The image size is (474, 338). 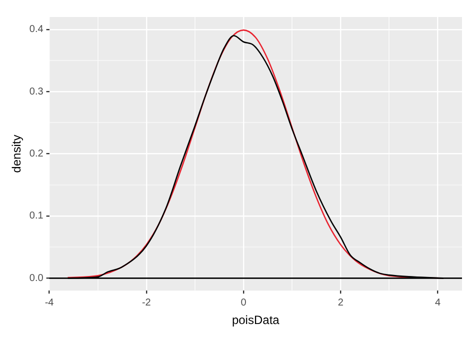 I want to click on y-tick-label: 0.2, so click(x=36, y=154).